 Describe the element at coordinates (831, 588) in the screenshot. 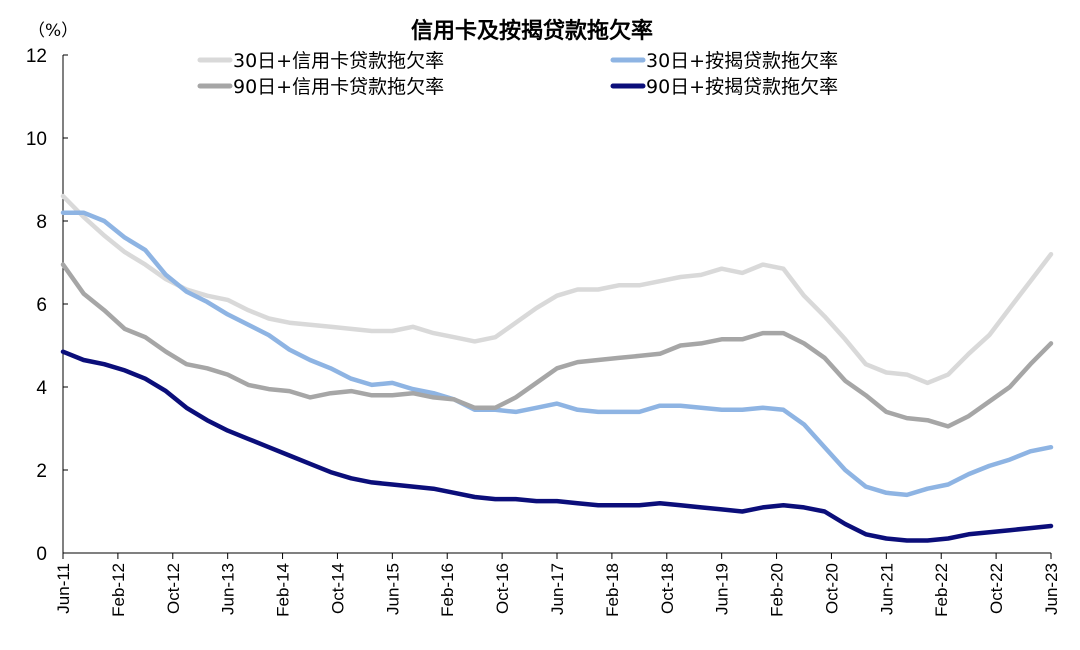

I see `x-tick-label: Oct-20` at that location.